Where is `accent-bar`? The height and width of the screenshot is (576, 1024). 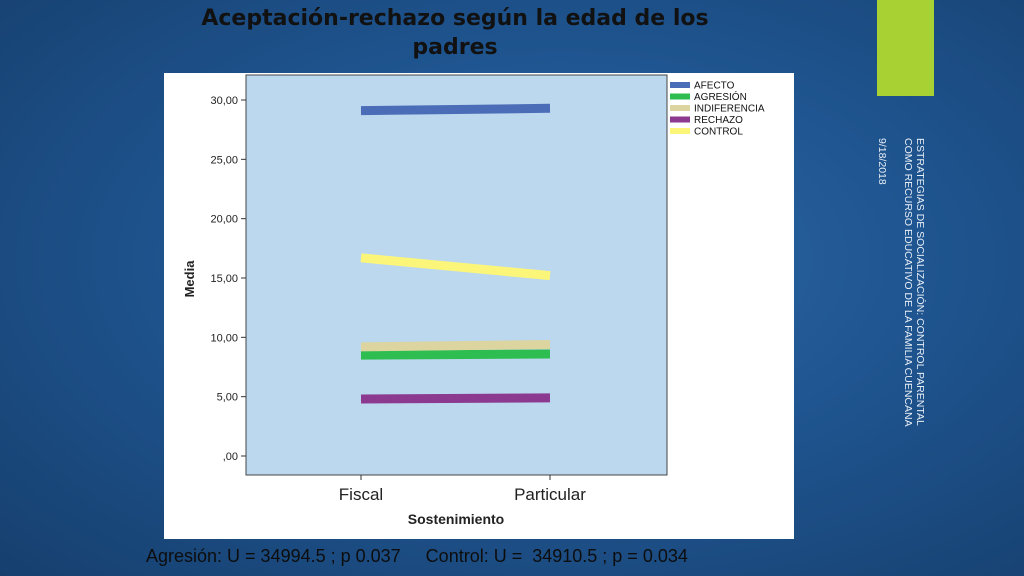 accent-bar is located at coordinates (905, 48).